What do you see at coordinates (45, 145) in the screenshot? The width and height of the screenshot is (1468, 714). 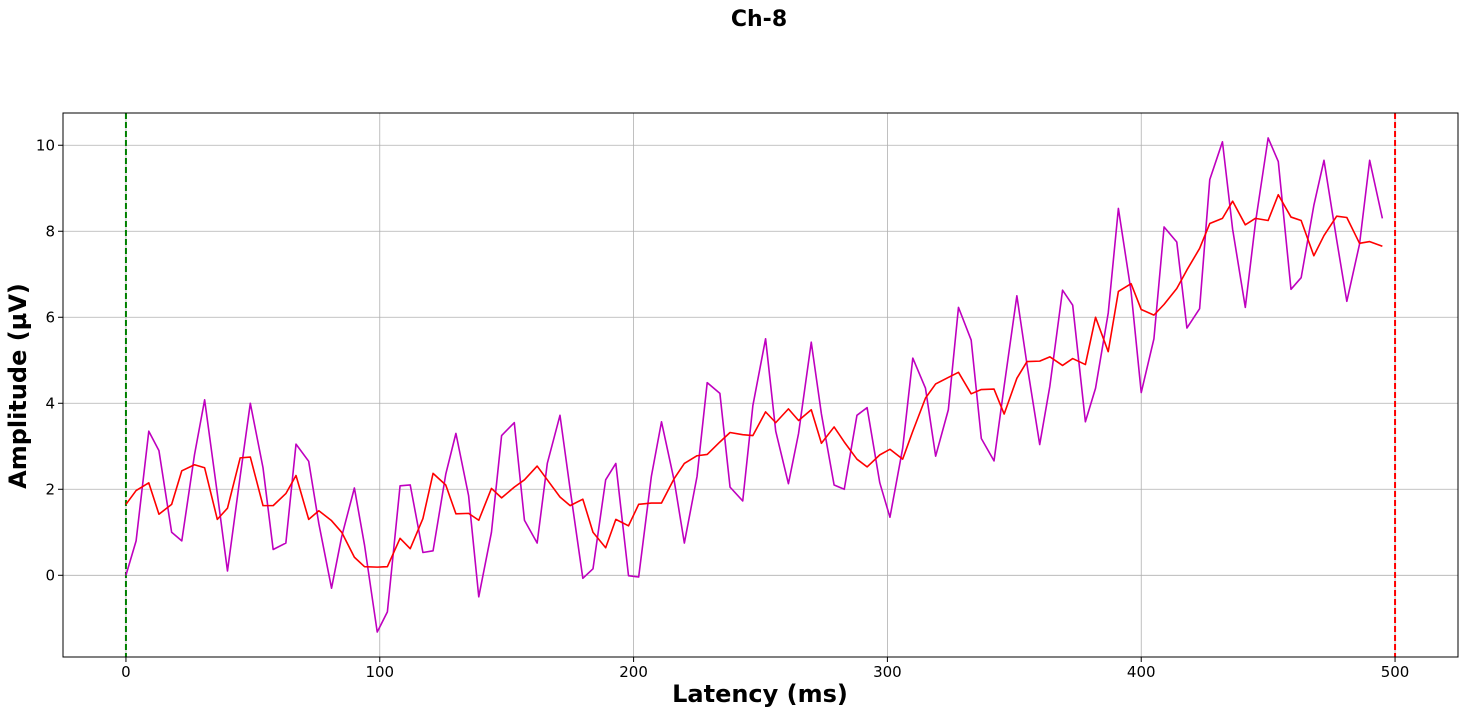 I see `y-tick-label: 10` at bounding box center [45, 145].